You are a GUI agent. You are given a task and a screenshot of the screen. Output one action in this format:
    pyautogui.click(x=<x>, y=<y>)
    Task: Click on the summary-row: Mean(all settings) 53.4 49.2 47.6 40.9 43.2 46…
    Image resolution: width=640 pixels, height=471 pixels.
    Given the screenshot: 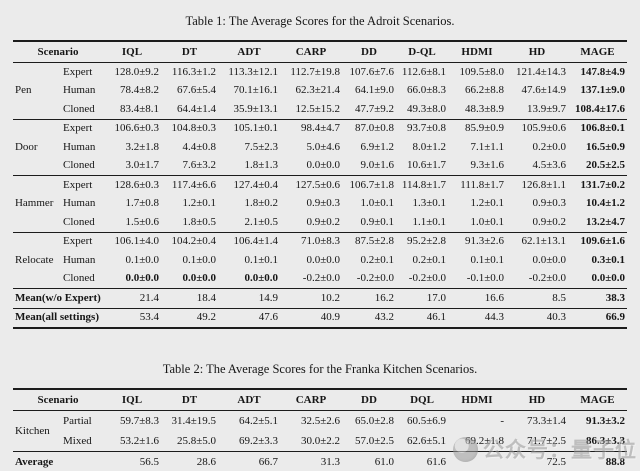 What is the action you would take?
    pyautogui.click(x=320, y=318)
    